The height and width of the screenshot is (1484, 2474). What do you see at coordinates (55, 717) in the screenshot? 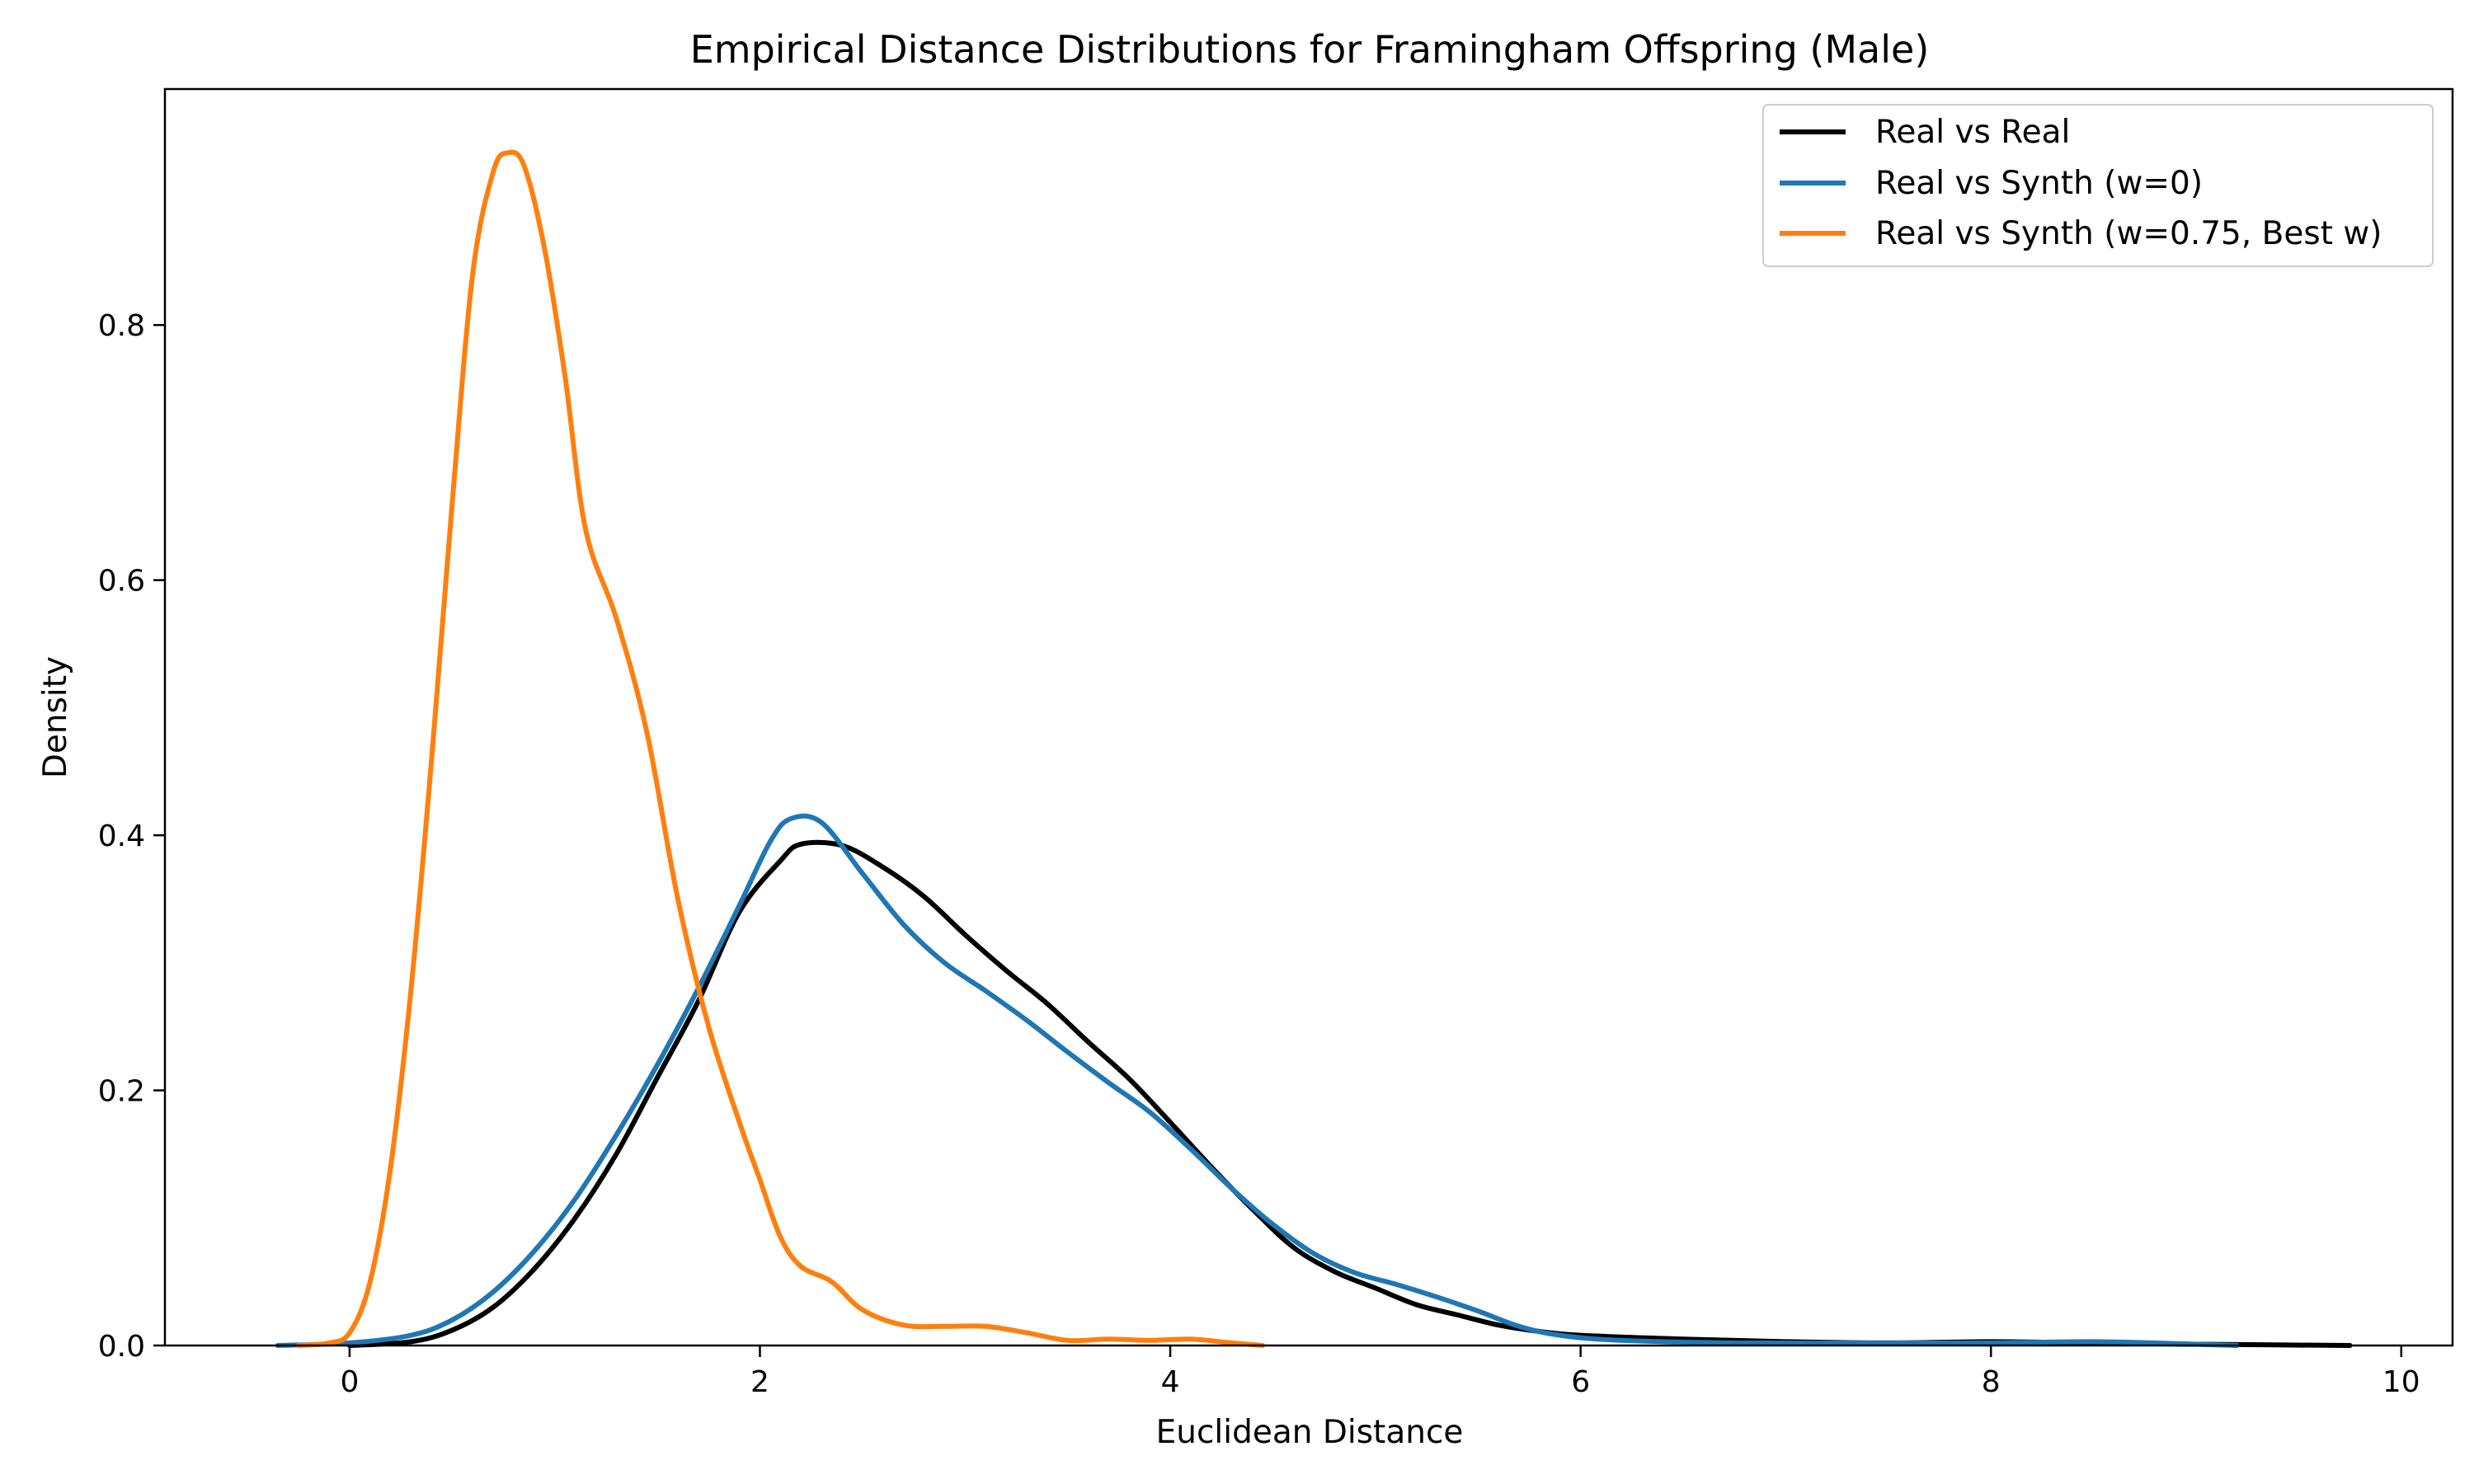
I see `y-axis-title: Density` at bounding box center [55, 717].